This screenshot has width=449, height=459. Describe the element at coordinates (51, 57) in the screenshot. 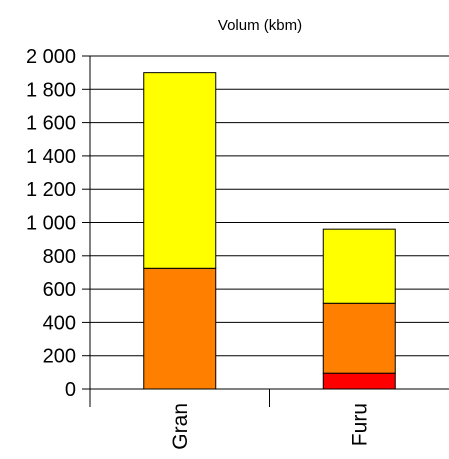

I see `y-tick-label: 2 000` at that location.